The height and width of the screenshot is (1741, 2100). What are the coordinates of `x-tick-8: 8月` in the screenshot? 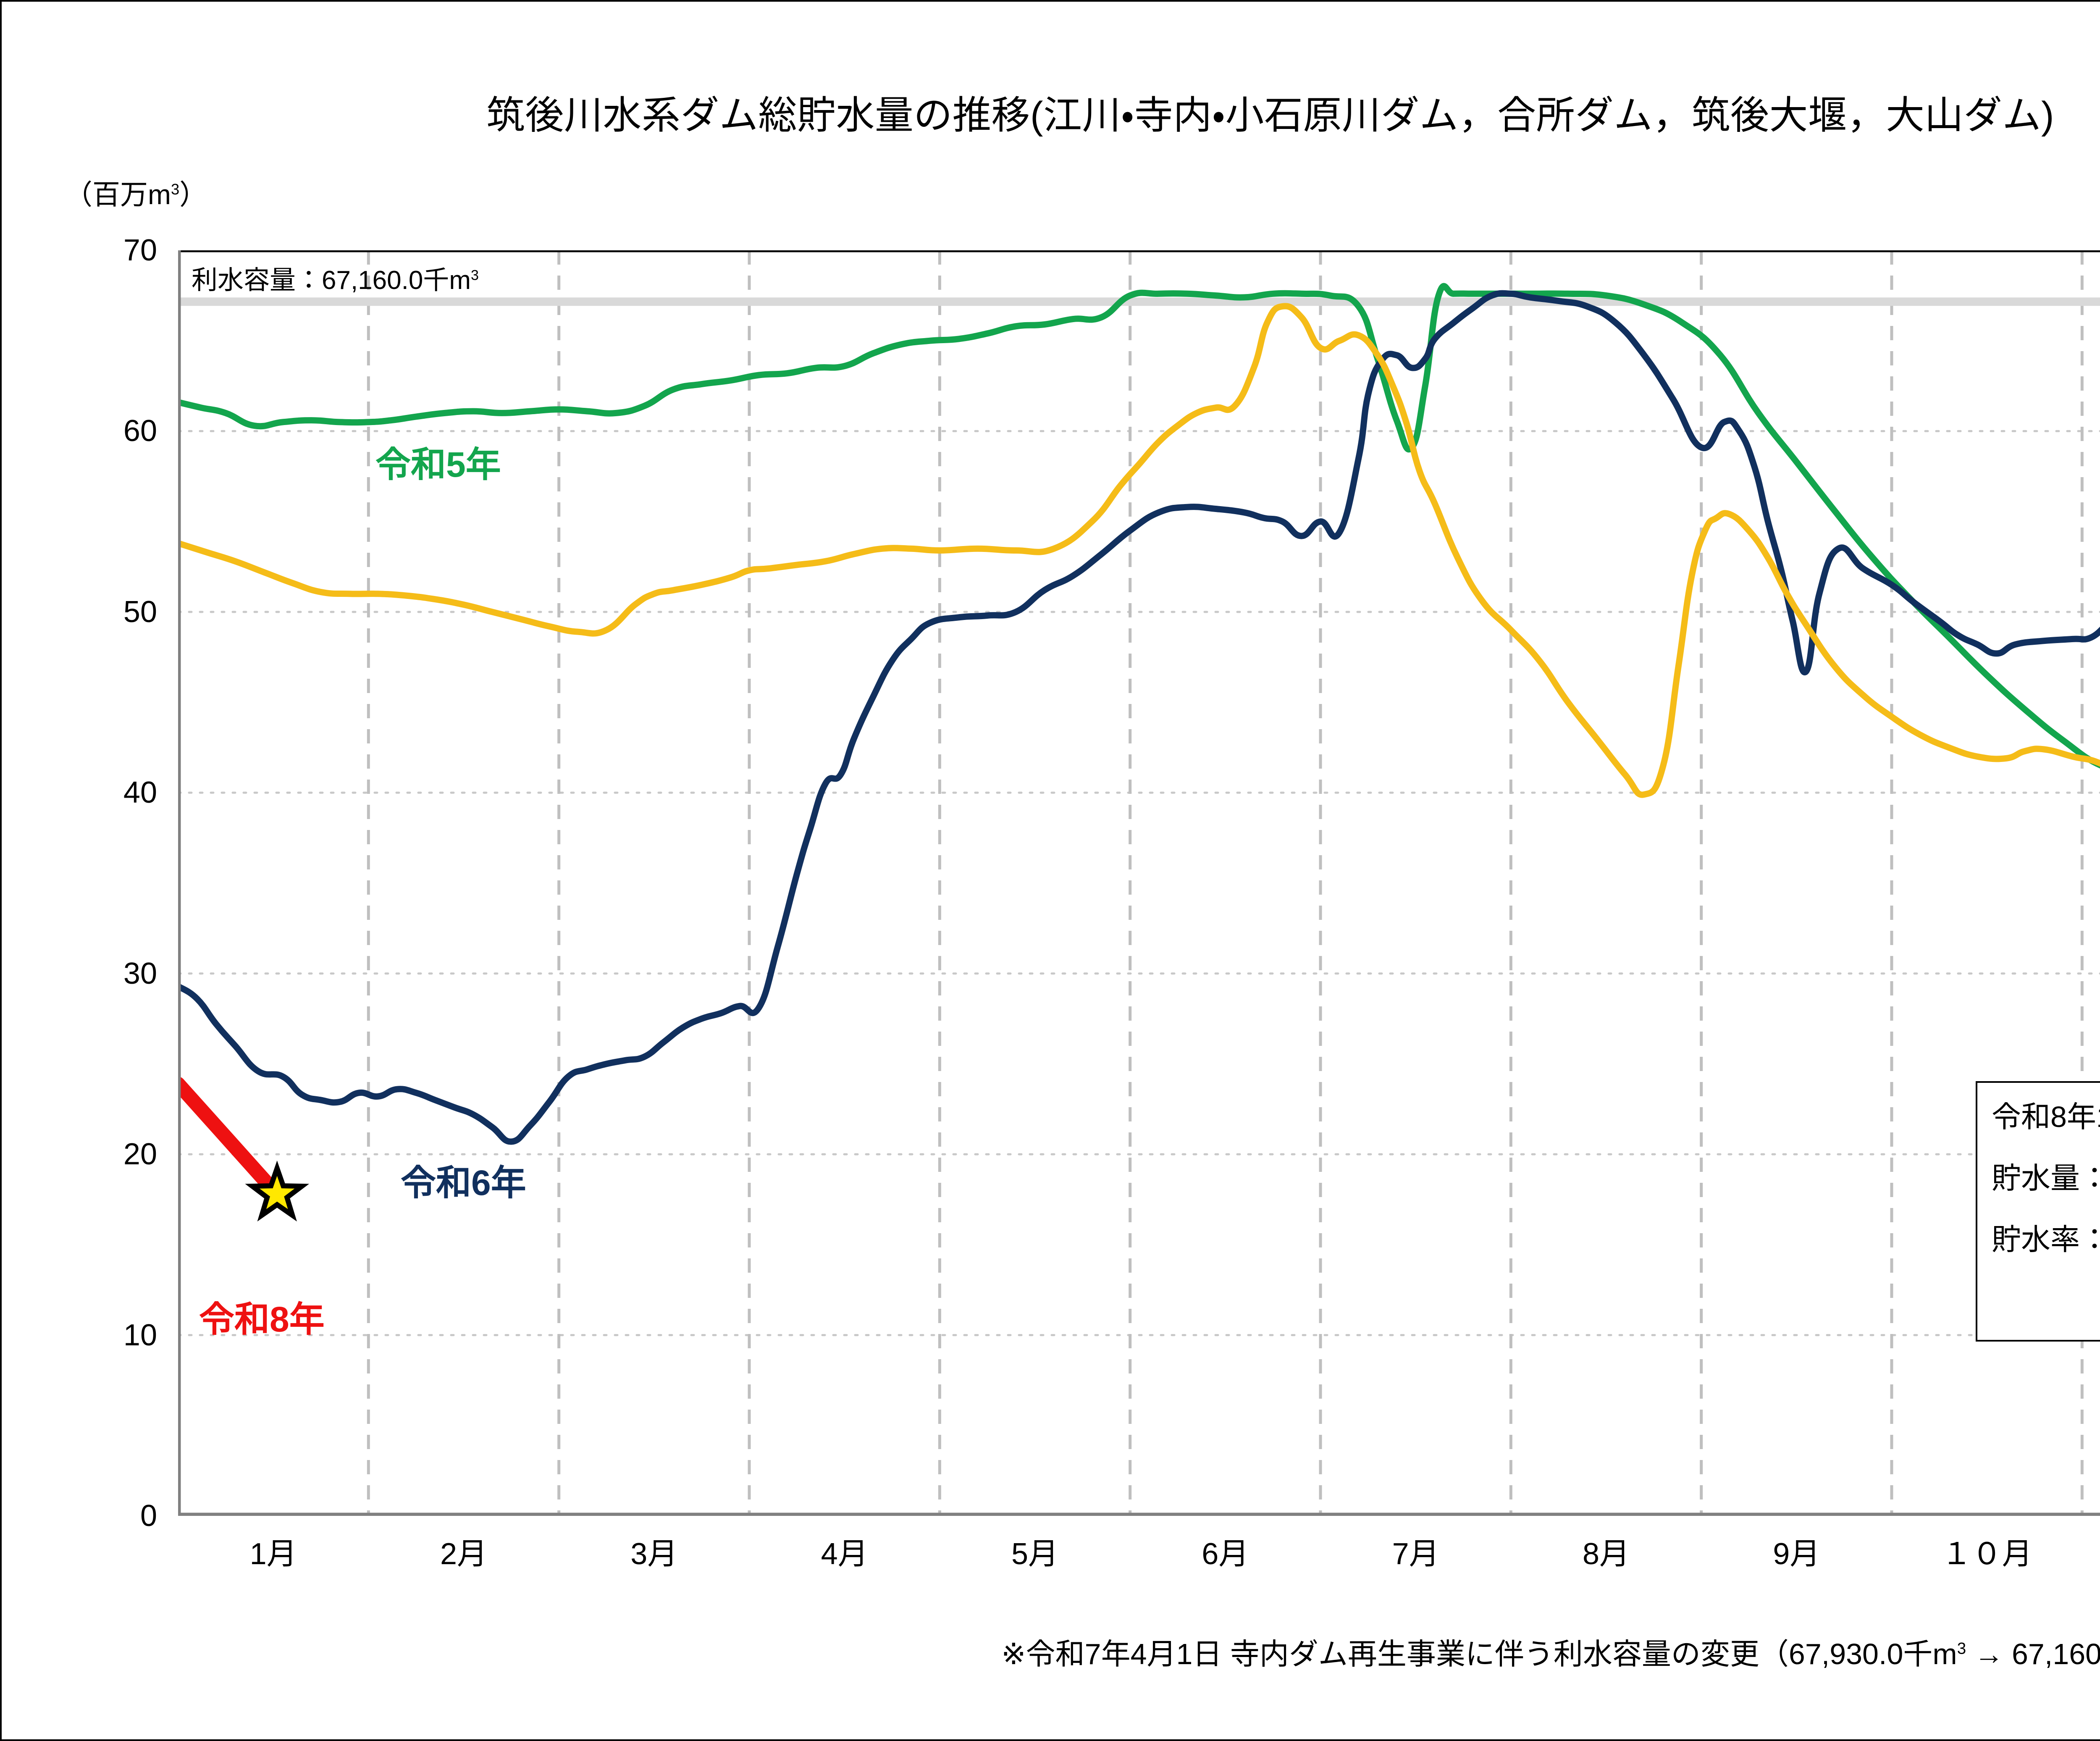 It's located at (1606, 1554).